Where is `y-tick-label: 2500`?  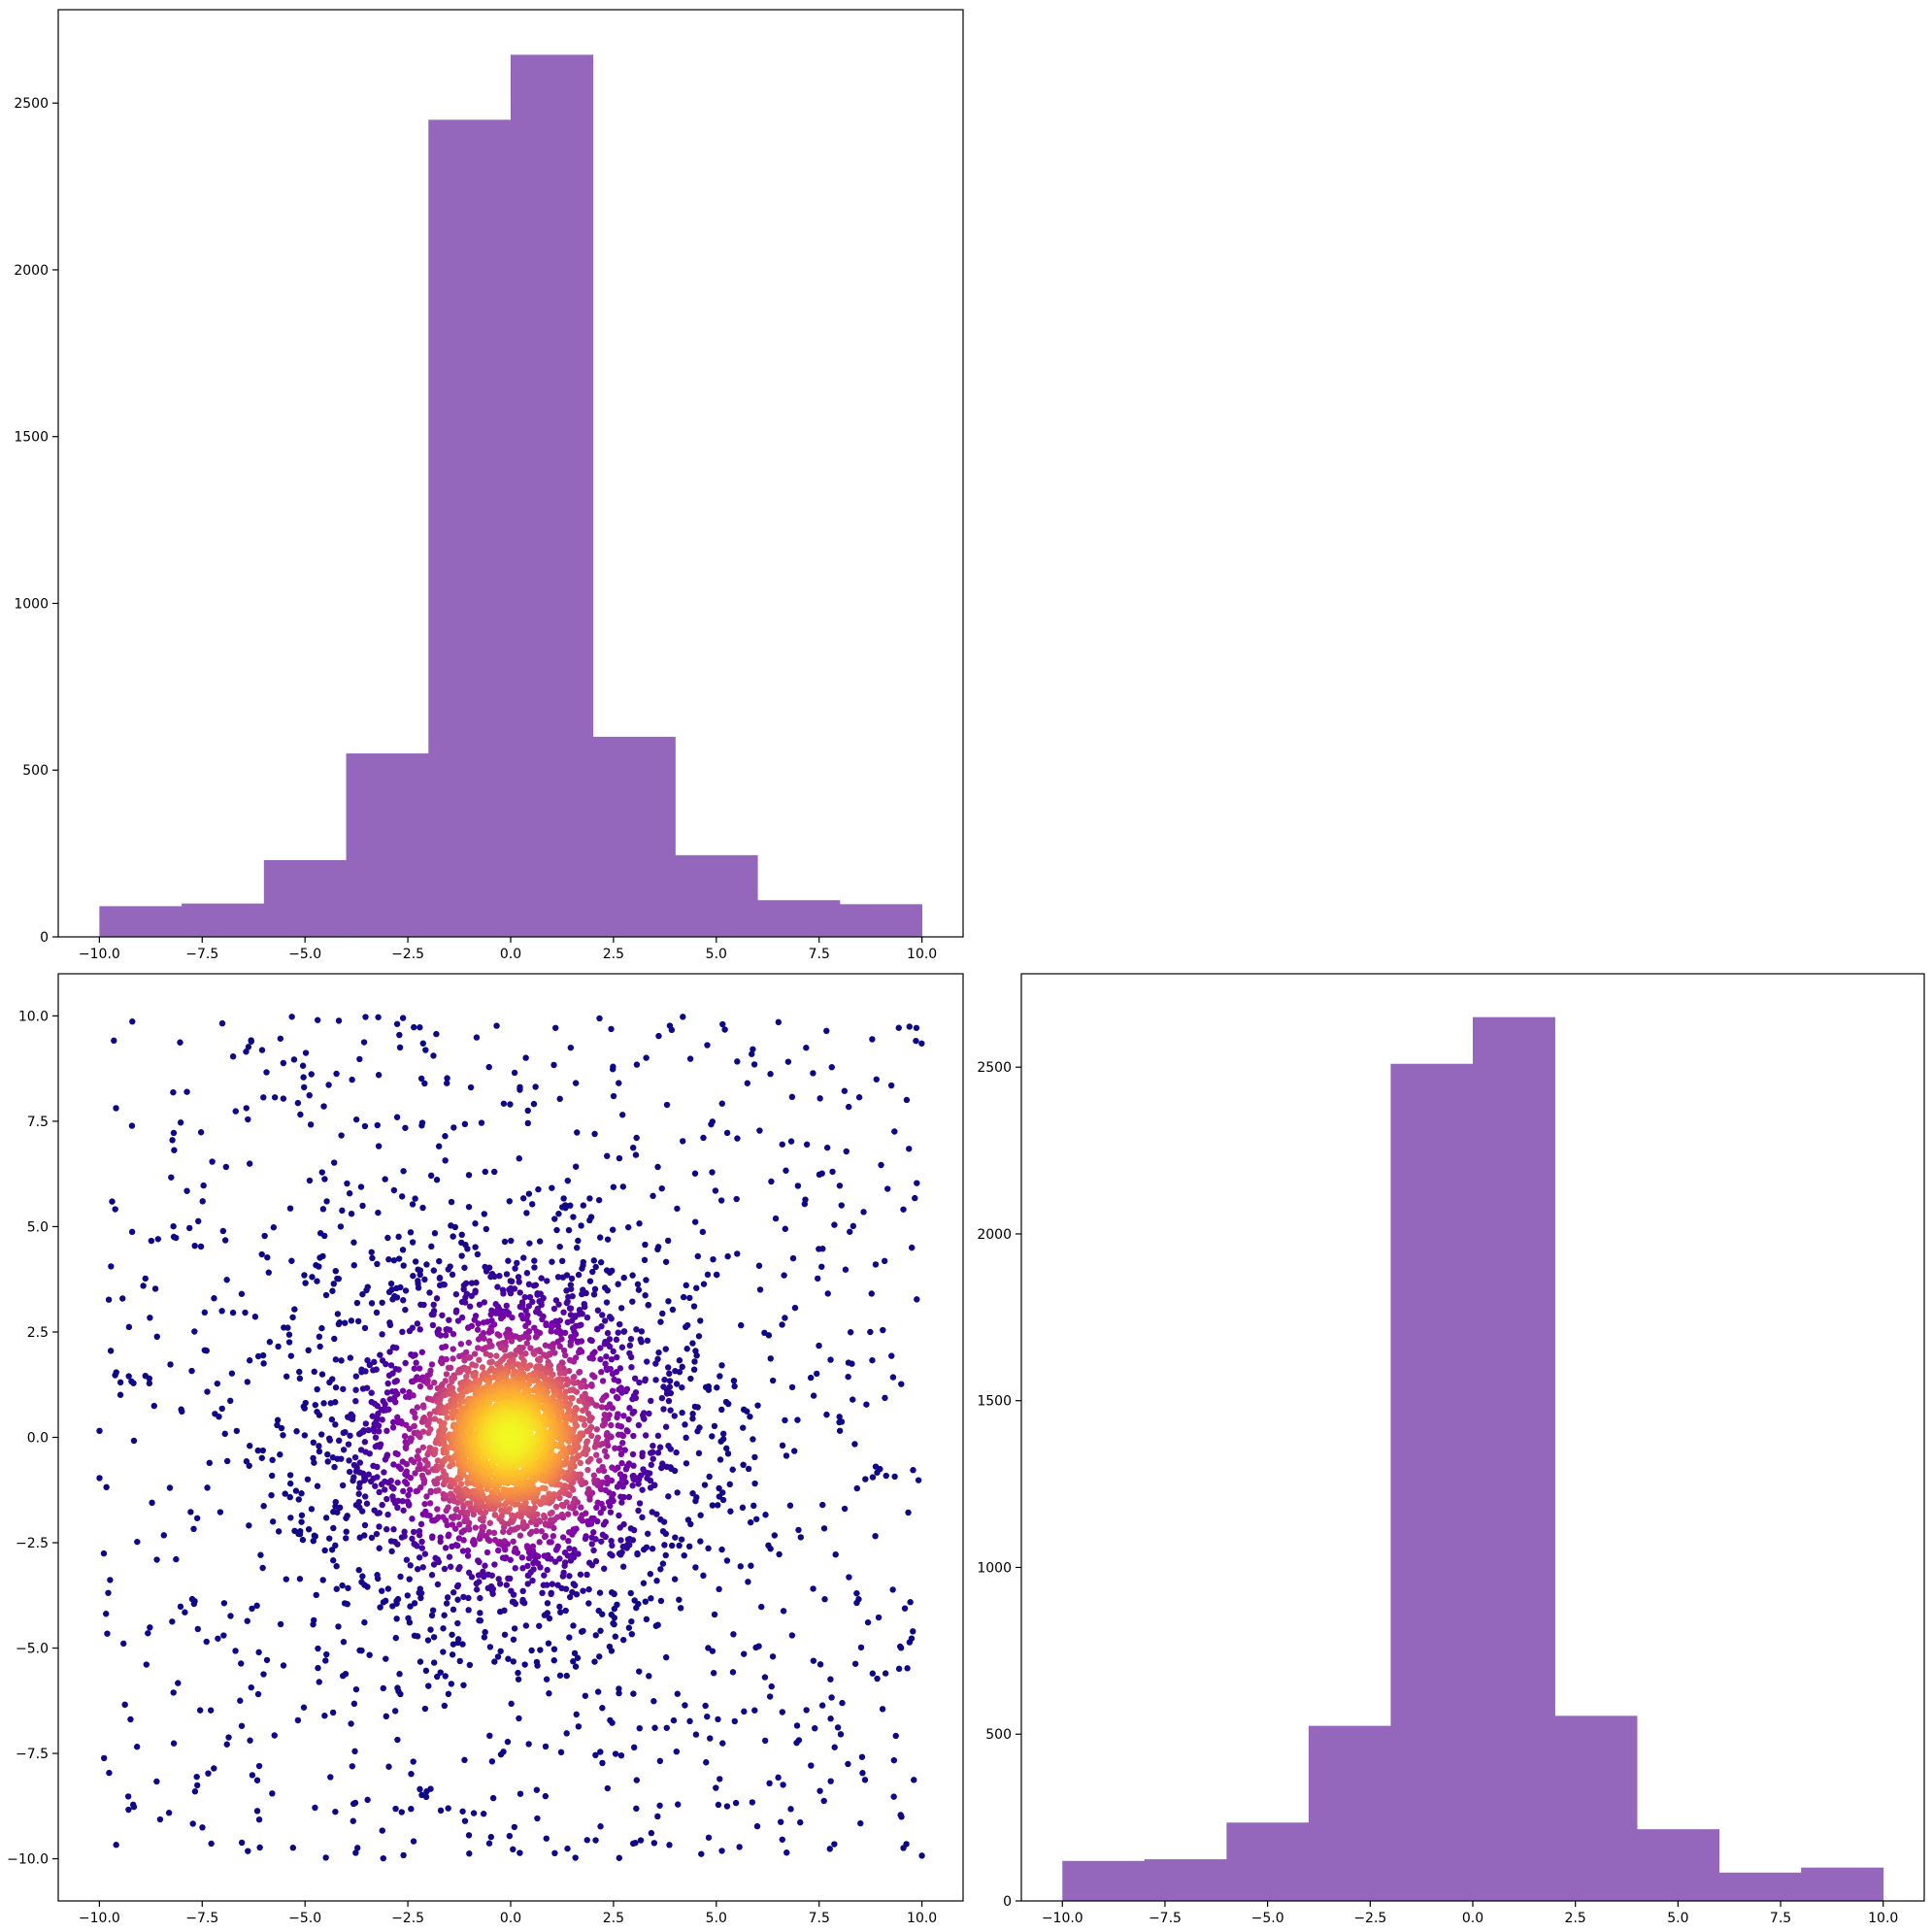
y-tick-label: 2500 is located at coordinates (32, 104).